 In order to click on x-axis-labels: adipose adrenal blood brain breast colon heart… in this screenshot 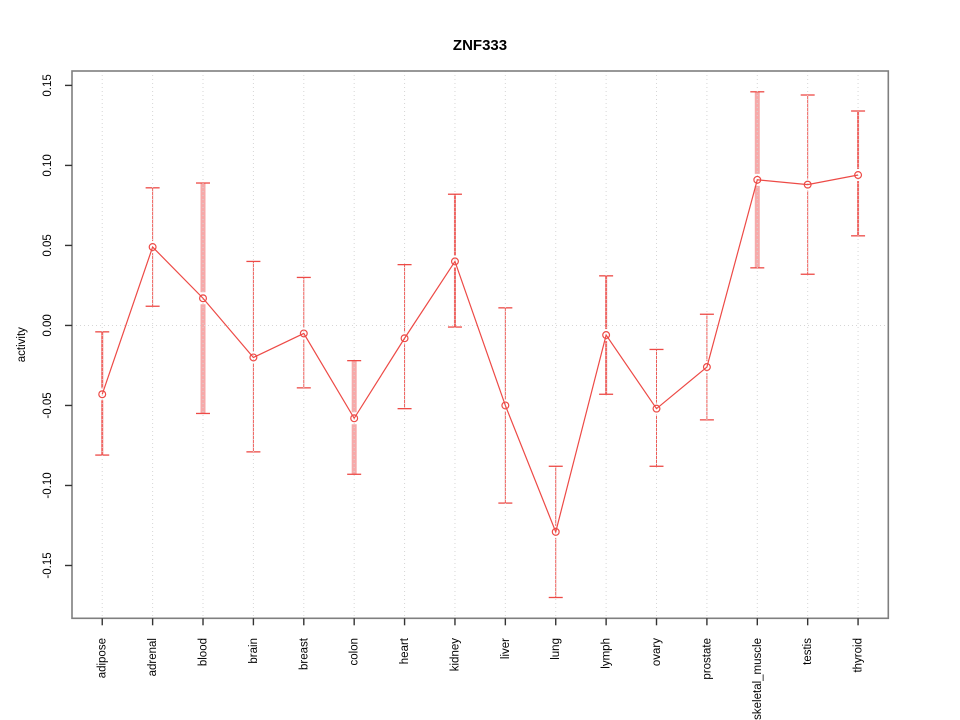, I will do `click(481, 678)`.